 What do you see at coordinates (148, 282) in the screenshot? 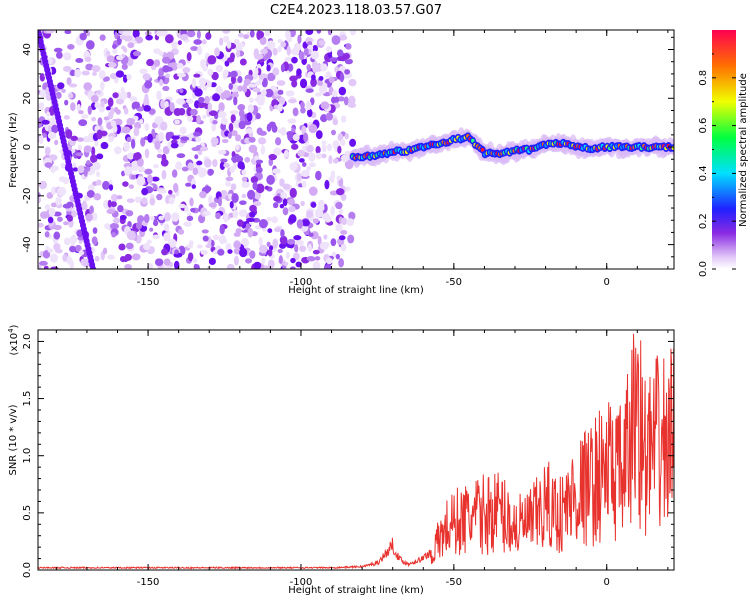
I see `spectrogram-x-tick-label: -150` at bounding box center [148, 282].